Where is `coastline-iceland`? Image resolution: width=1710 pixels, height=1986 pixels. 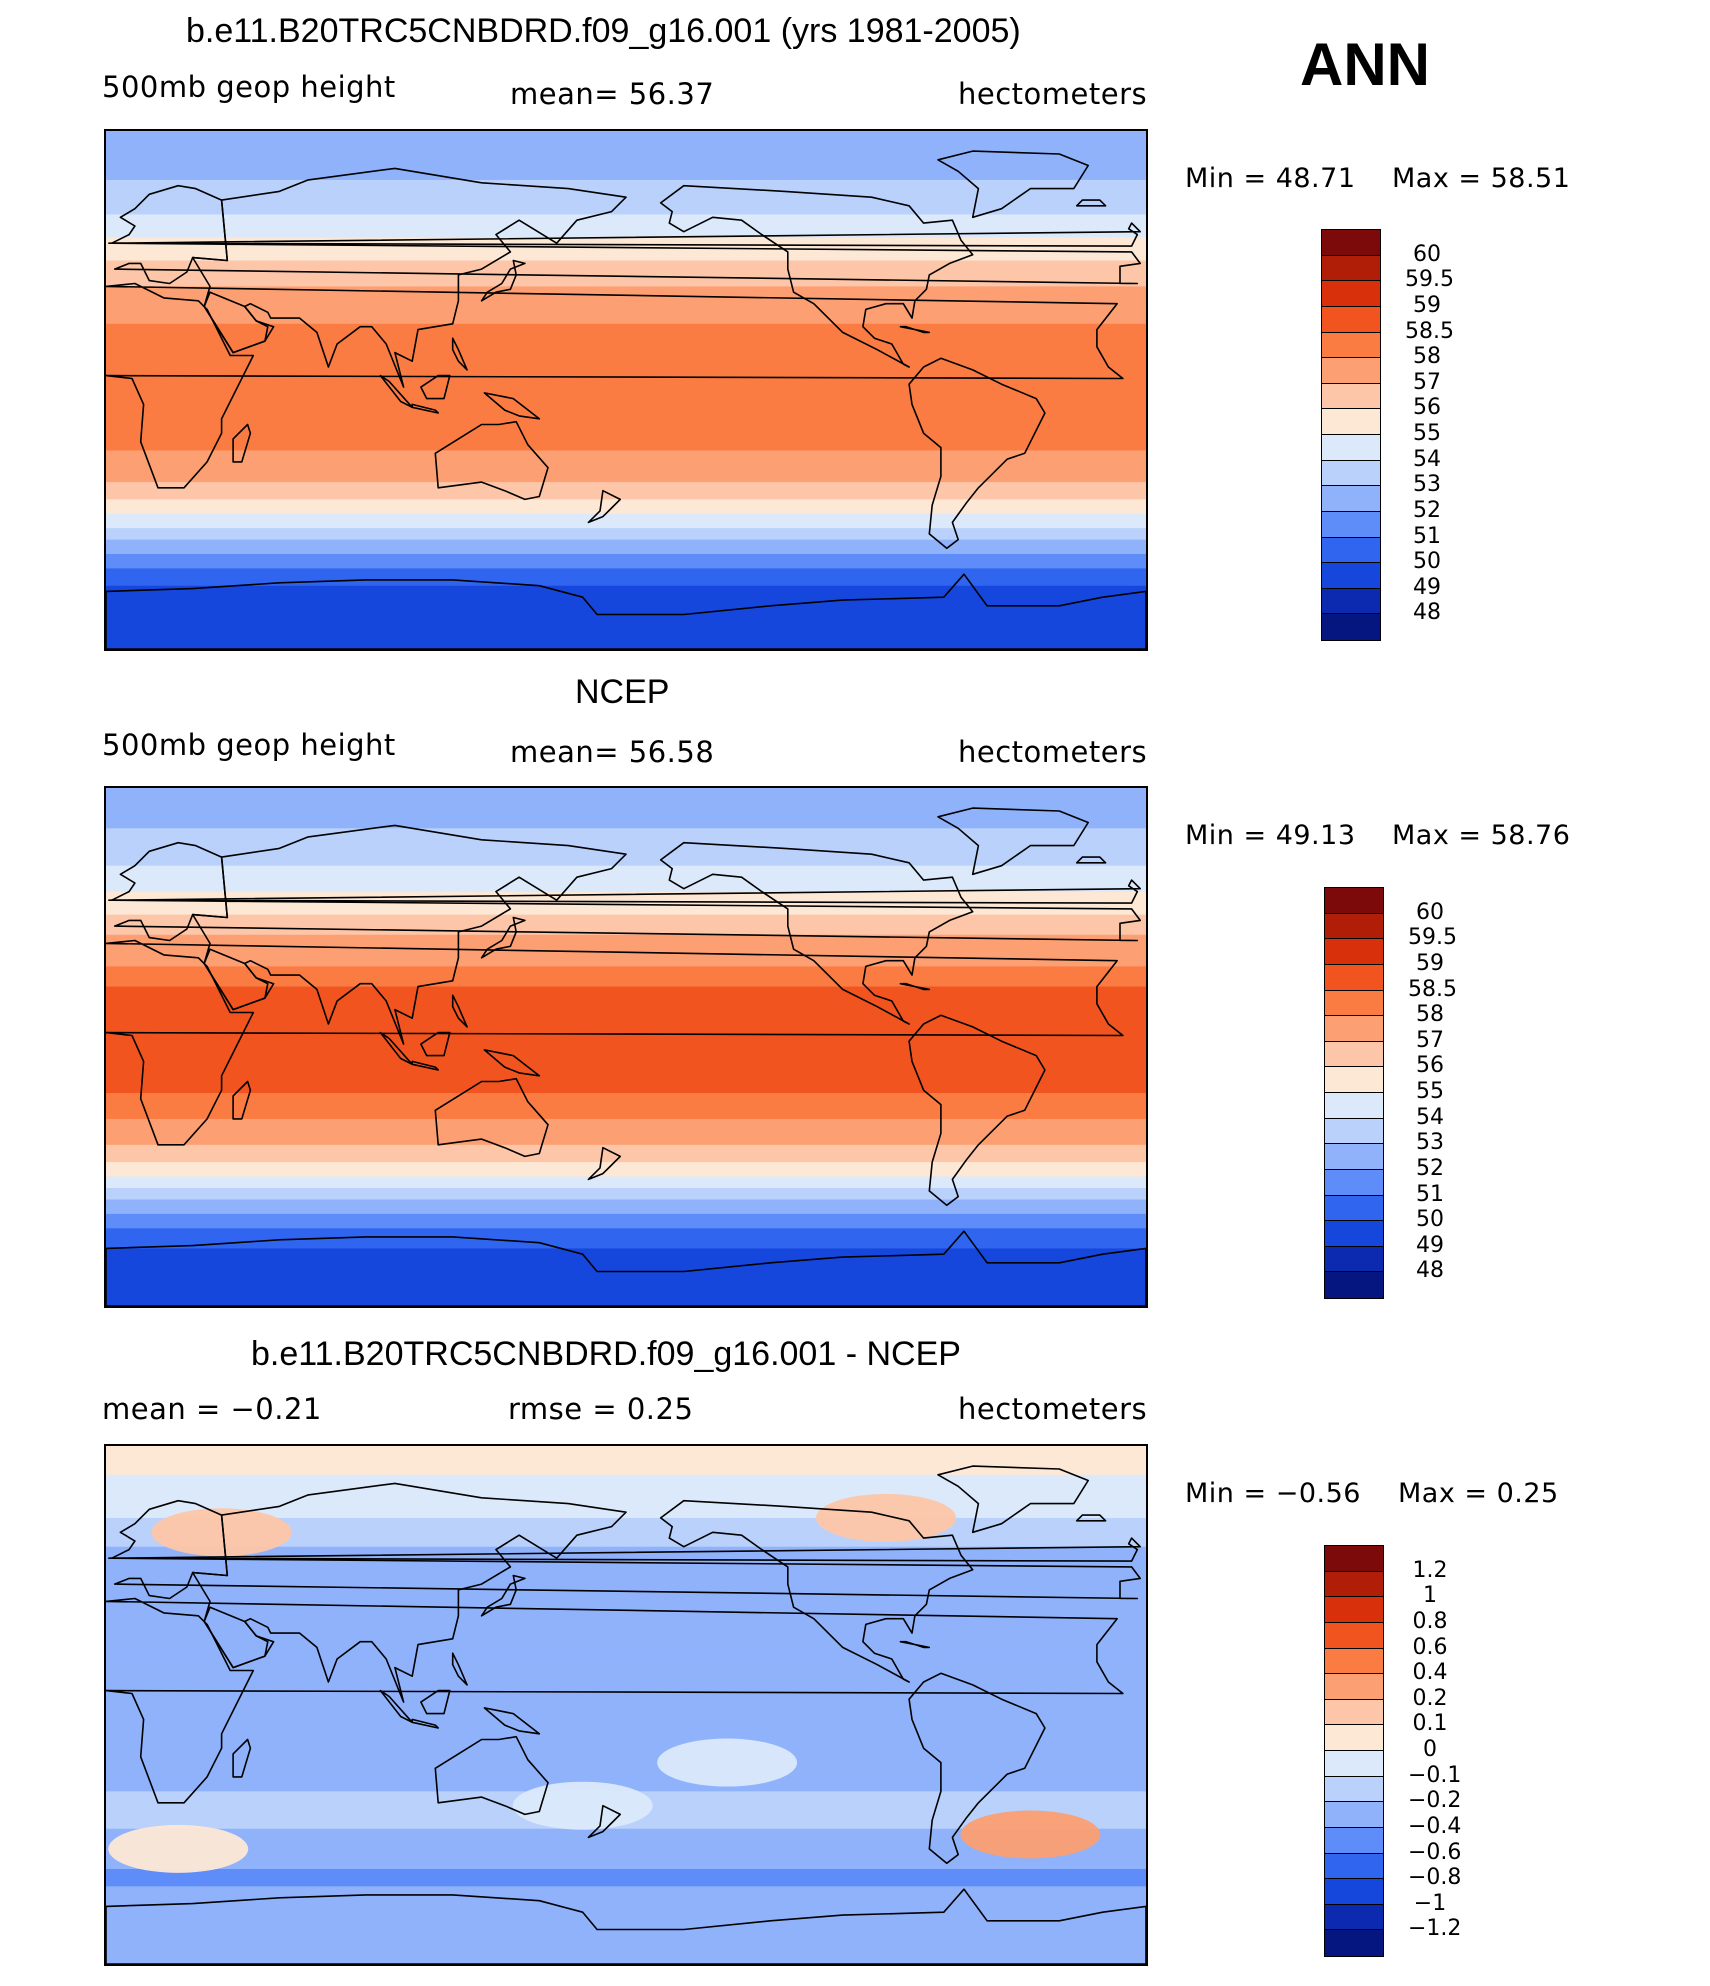 coastline-iceland is located at coordinates (1091, 860).